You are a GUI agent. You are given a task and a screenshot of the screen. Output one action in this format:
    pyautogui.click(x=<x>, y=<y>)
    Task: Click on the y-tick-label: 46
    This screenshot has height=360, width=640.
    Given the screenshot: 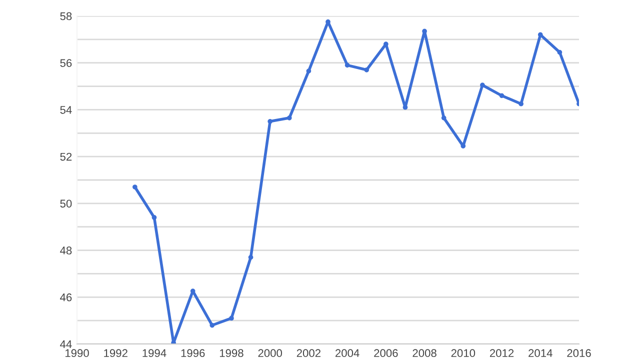 What is the action you would take?
    pyautogui.click(x=66, y=297)
    